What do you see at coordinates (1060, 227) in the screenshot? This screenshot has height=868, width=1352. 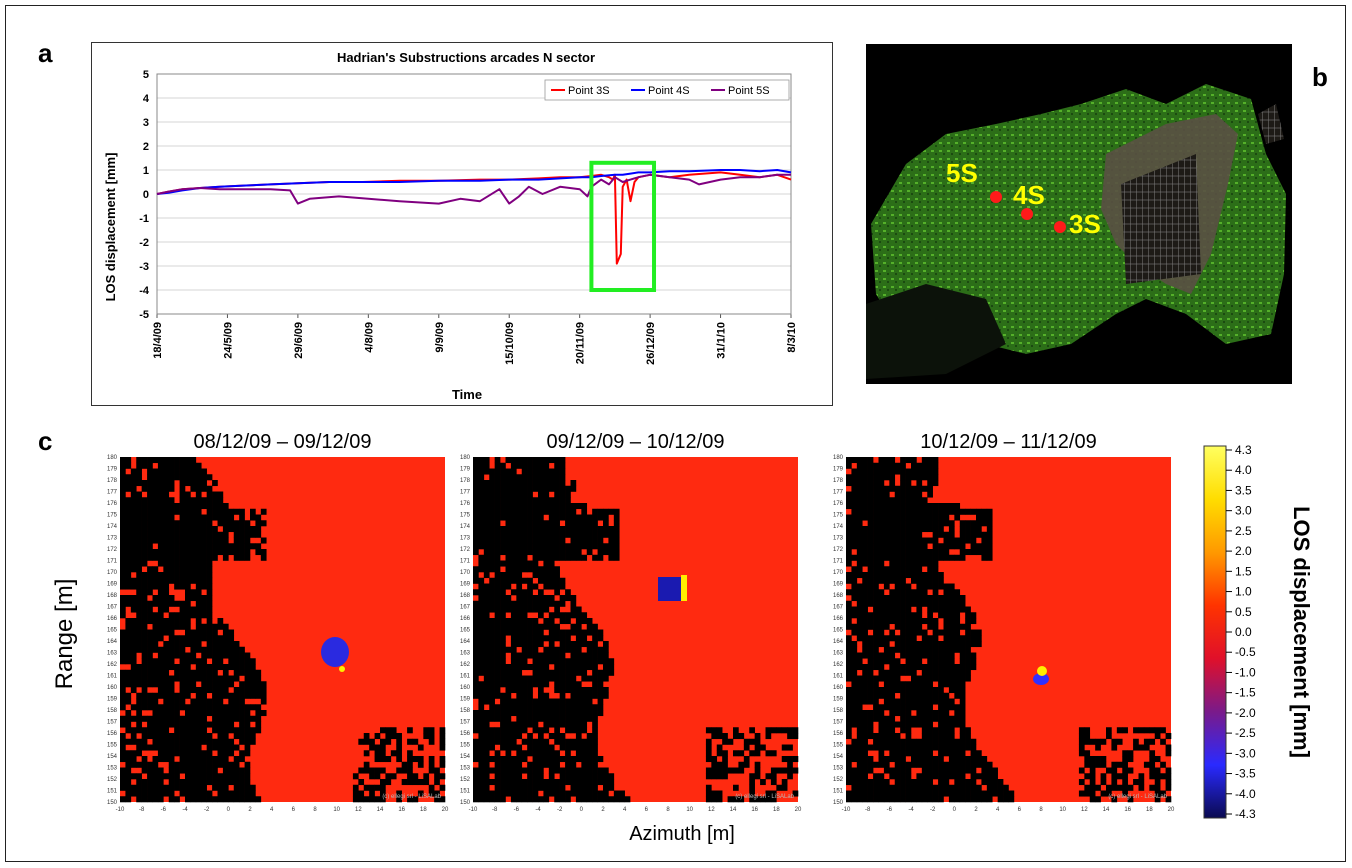 I see `point-marker` at bounding box center [1060, 227].